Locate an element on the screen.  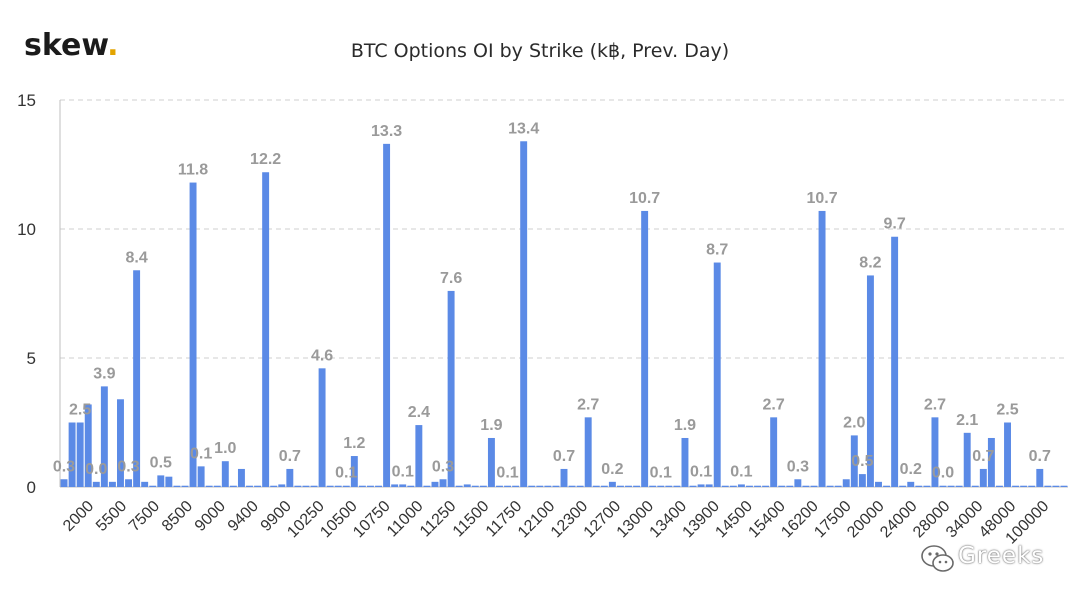
data-label: 7.6 is located at coordinates (451, 278).